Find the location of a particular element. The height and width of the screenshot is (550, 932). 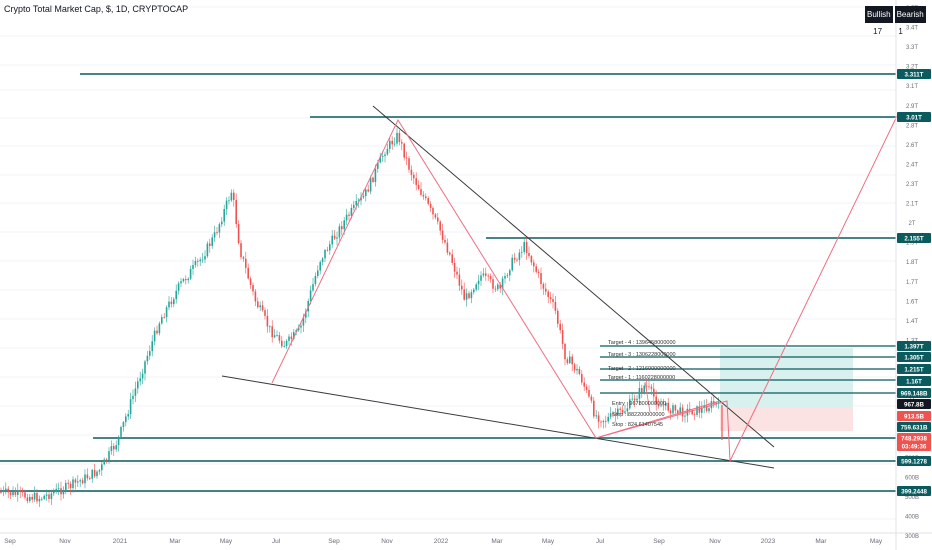

target-label: Target - 2 : 1216000000000 is located at coordinates (642, 369).